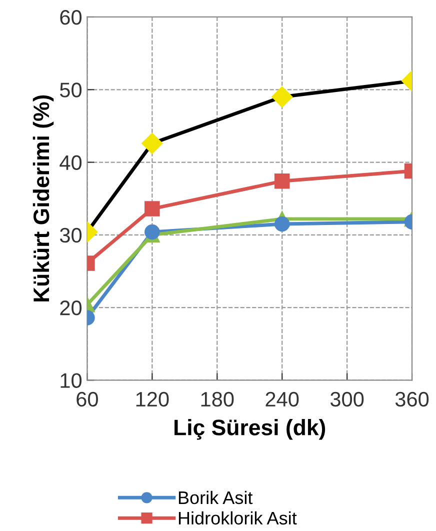  What do you see at coordinates (217, 399) in the screenshot?
I see `x-tick-label: 180` at bounding box center [217, 399].